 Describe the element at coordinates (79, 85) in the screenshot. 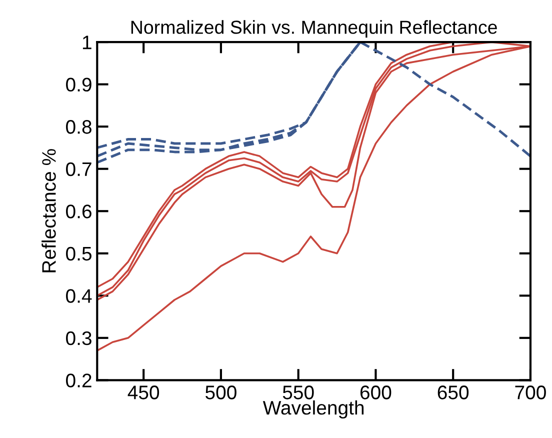

I see `y-tick-label: 0.9` at that location.